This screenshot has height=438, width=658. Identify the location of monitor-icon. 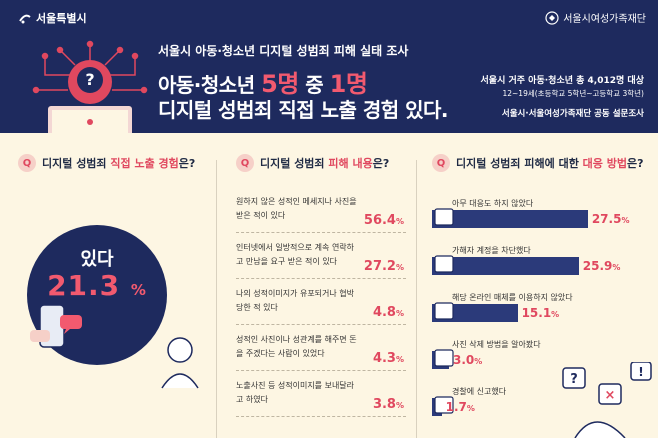
(444, 358).